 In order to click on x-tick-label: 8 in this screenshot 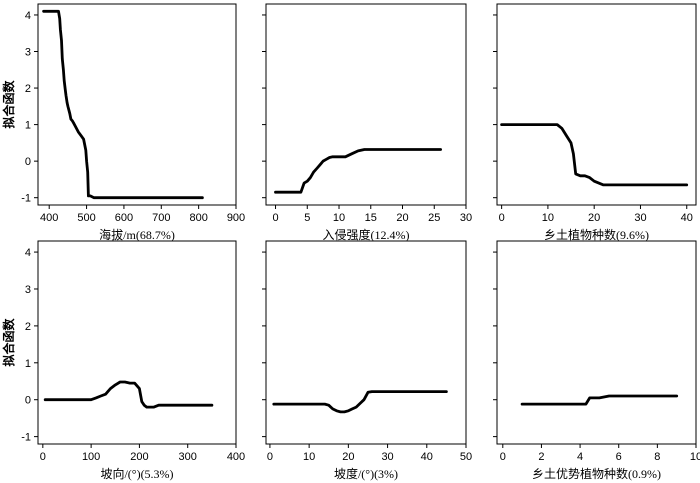, I will do `click(657, 457)`.